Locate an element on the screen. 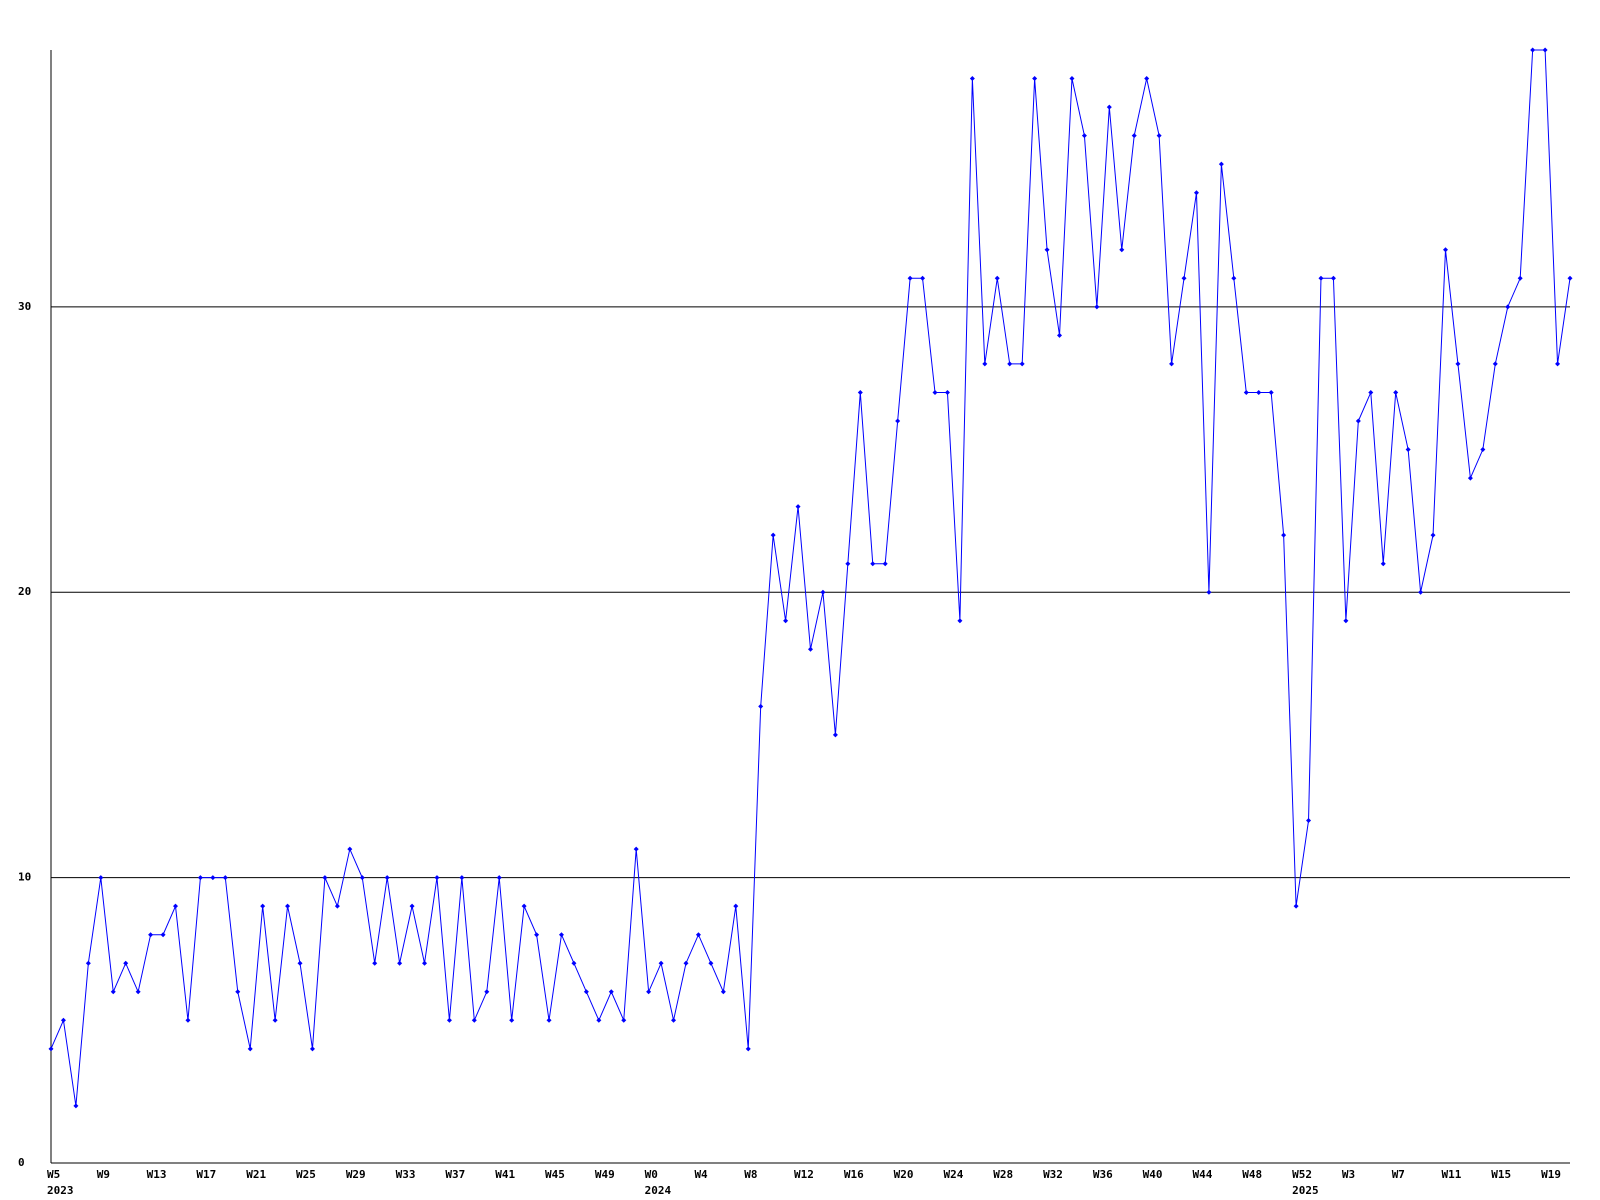 The width and height of the screenshot is (1600, 1200). x-tick-label: W37 is located at coordinates (455, 1174).